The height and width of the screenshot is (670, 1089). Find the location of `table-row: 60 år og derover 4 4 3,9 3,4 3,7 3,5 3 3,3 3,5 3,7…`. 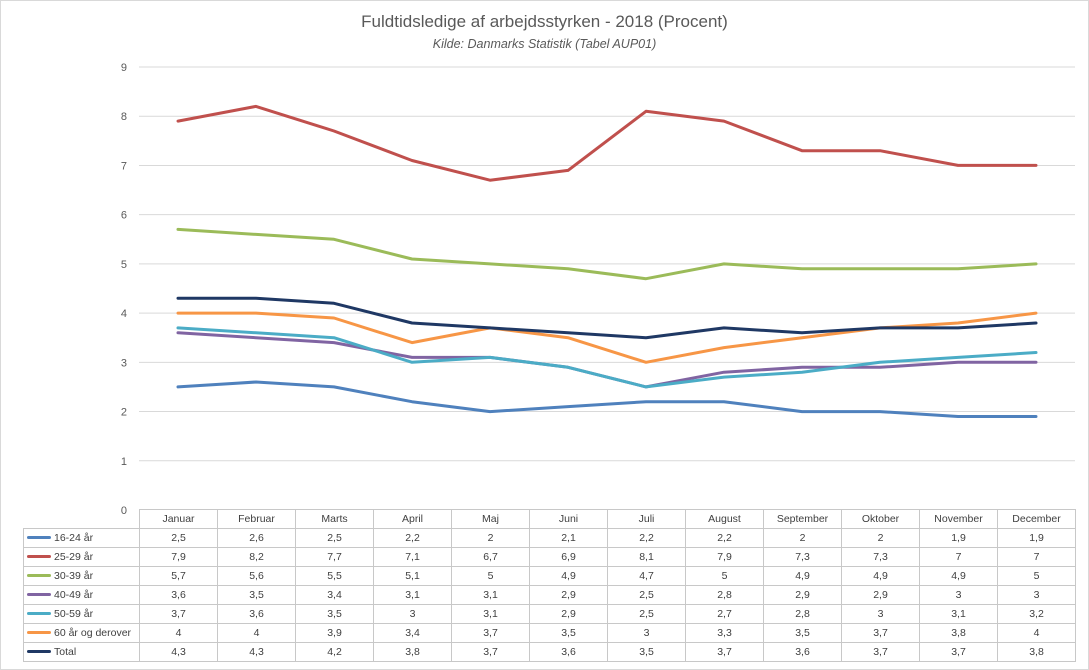

table-row: 60 år og derover 4 4 3,9 3,4 3,7 3,5 3 3,3 3,5 3,7… is located at coordinates (549, 633).